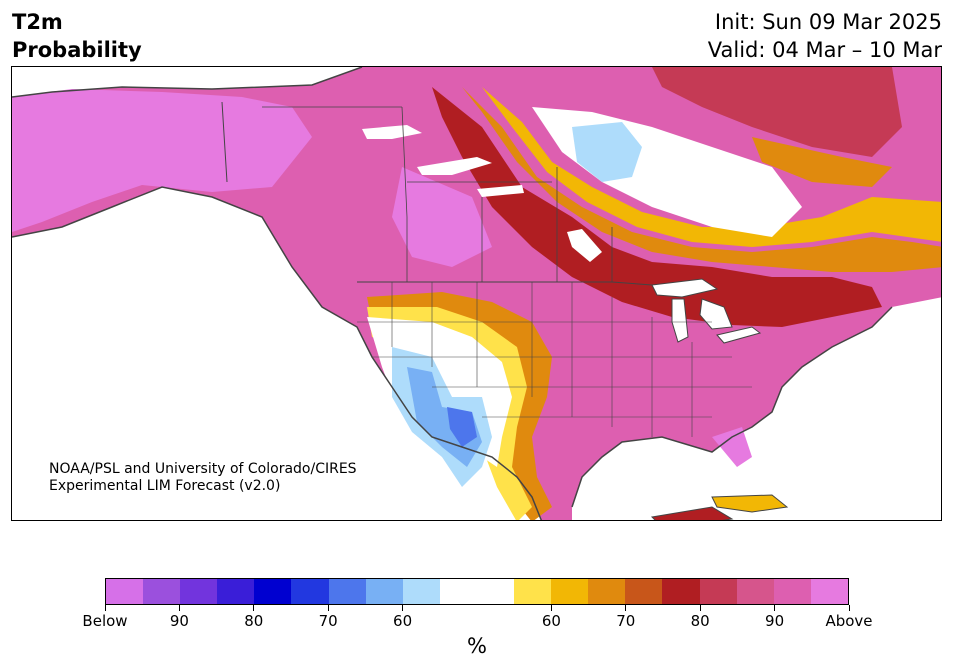 The image size is (954, 671). Describe the element at coordinates (162, 160) in the screenshot. I see `region-alaska-above` at that location.